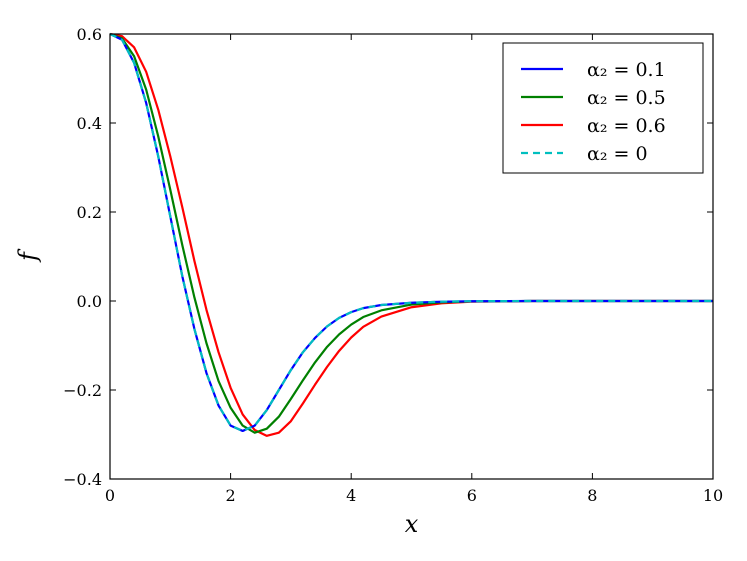 This screenshot has height=561, width=747. I want to click on x-axis-label: x, so click(412, 524).